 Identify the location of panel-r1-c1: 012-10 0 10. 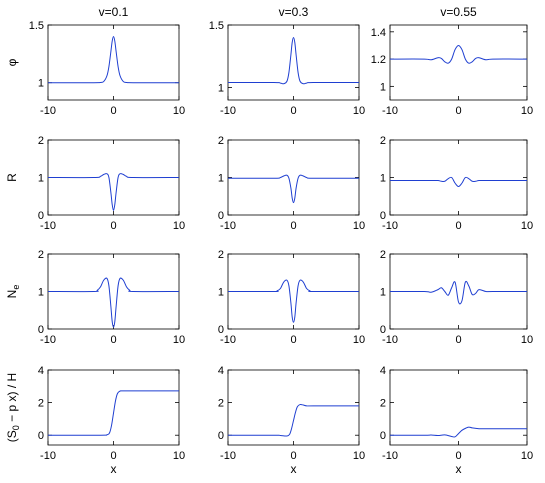
(291, 183).